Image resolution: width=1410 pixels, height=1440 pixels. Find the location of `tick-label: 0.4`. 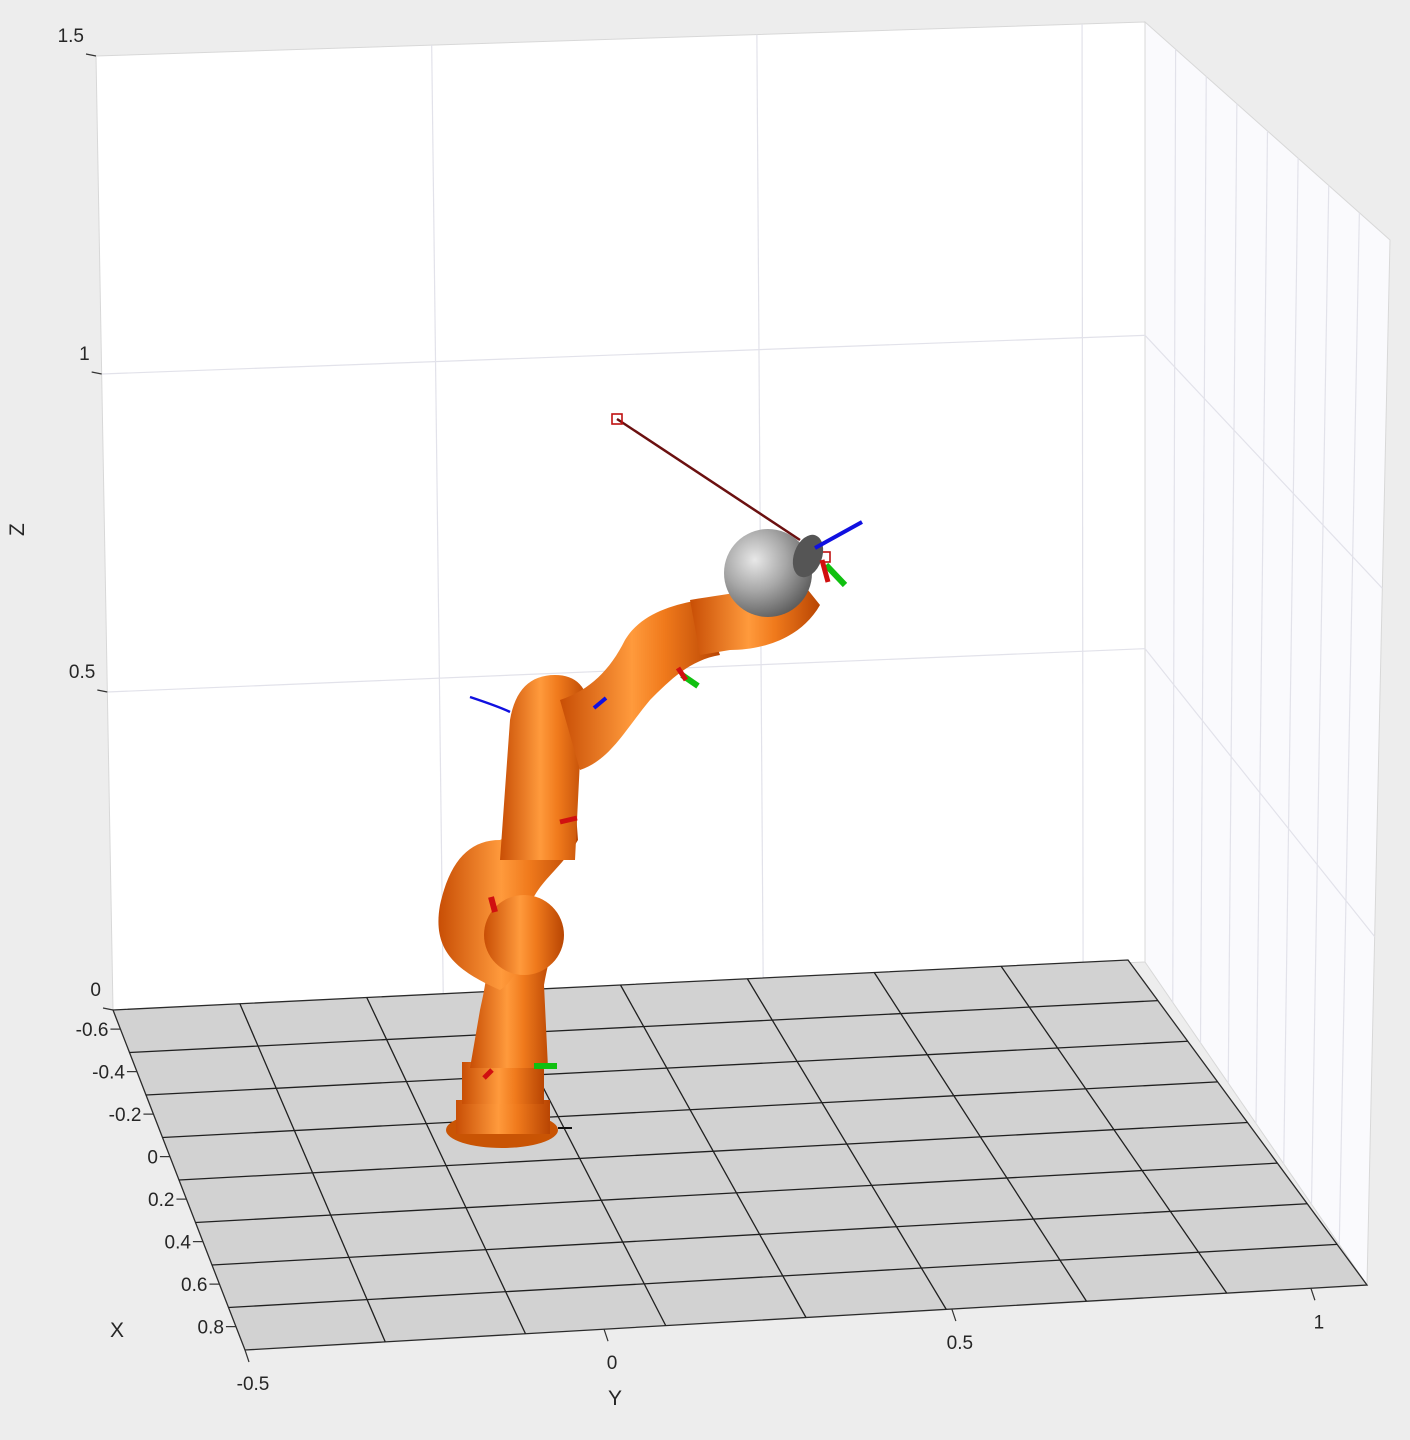

tick-label: 0.4 is located at coordinates (178, 1243).